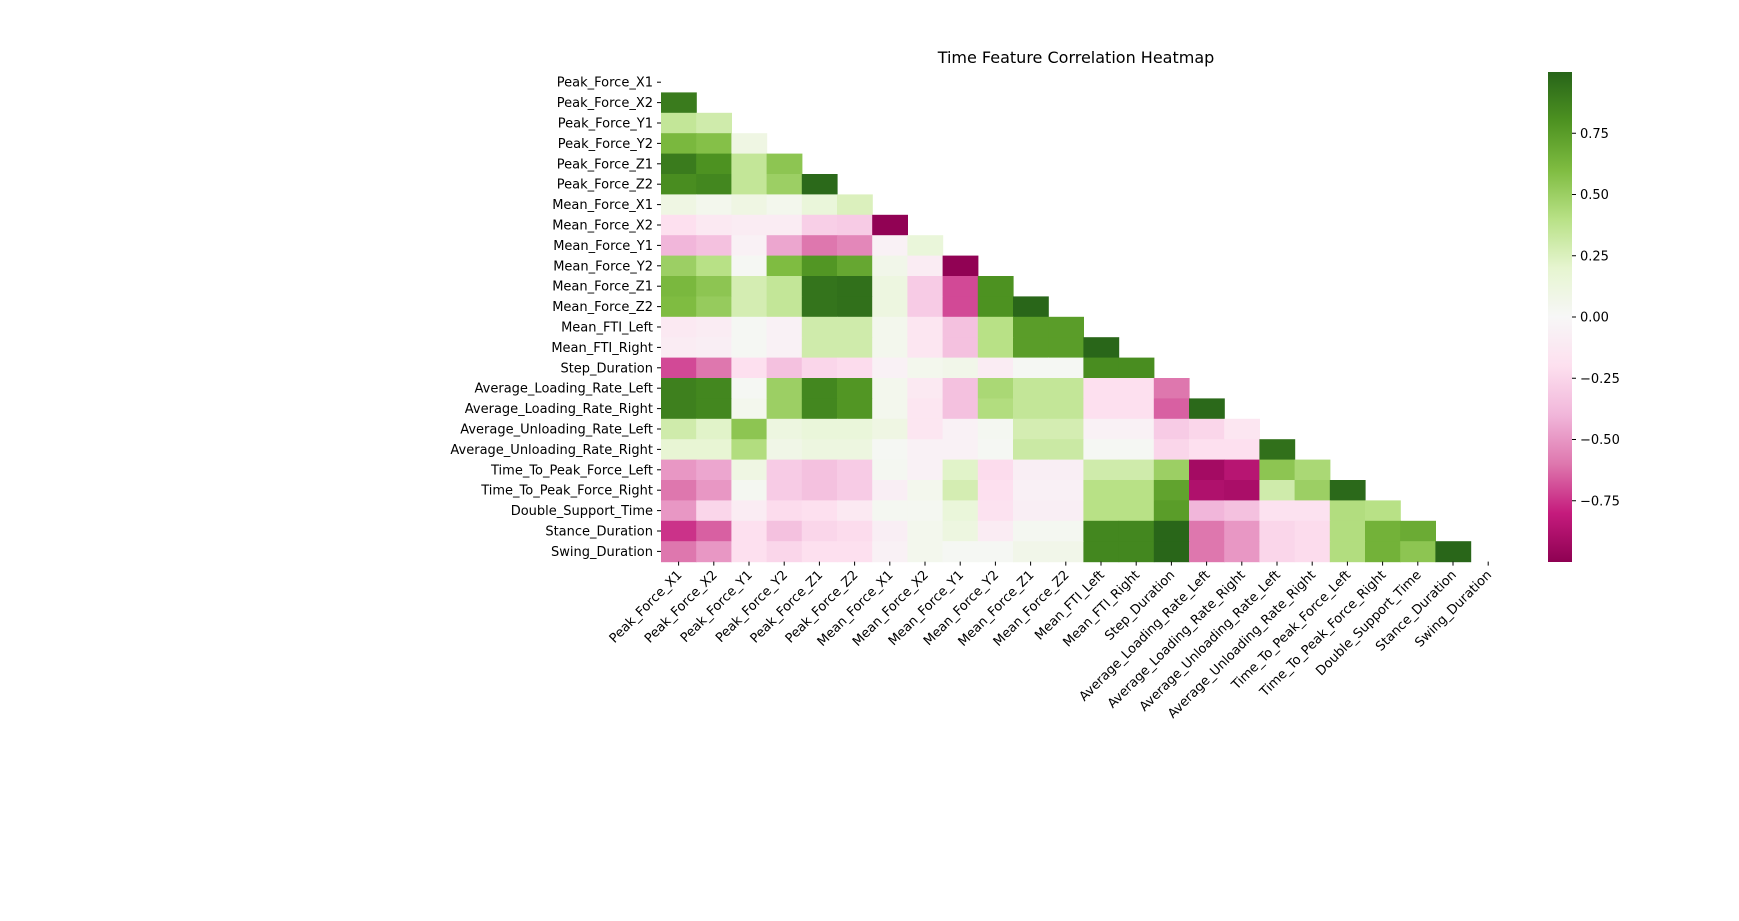 Image resolution: width=1739 pixels, height=921 pixels. Describe the element at coordinates (551, 450) in the screenshot. I see `y-axis-tick-label: Average_Unloading_Rate_Right` at that location.